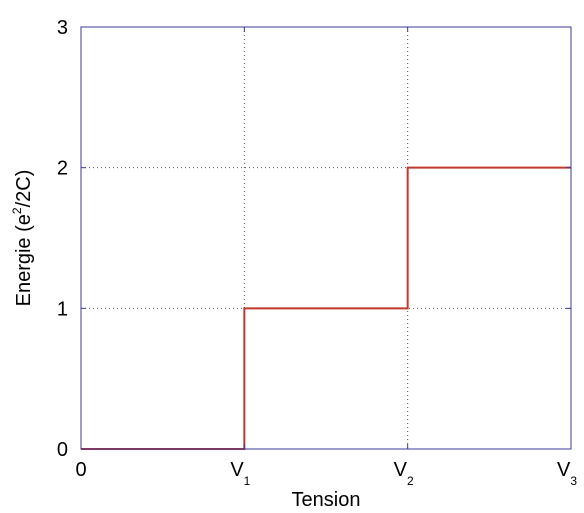 The image size is (584, 513). Describe the element at coordinates (62, 450) in the screenshot. I see `y-tick-label-0: 0` at that location.